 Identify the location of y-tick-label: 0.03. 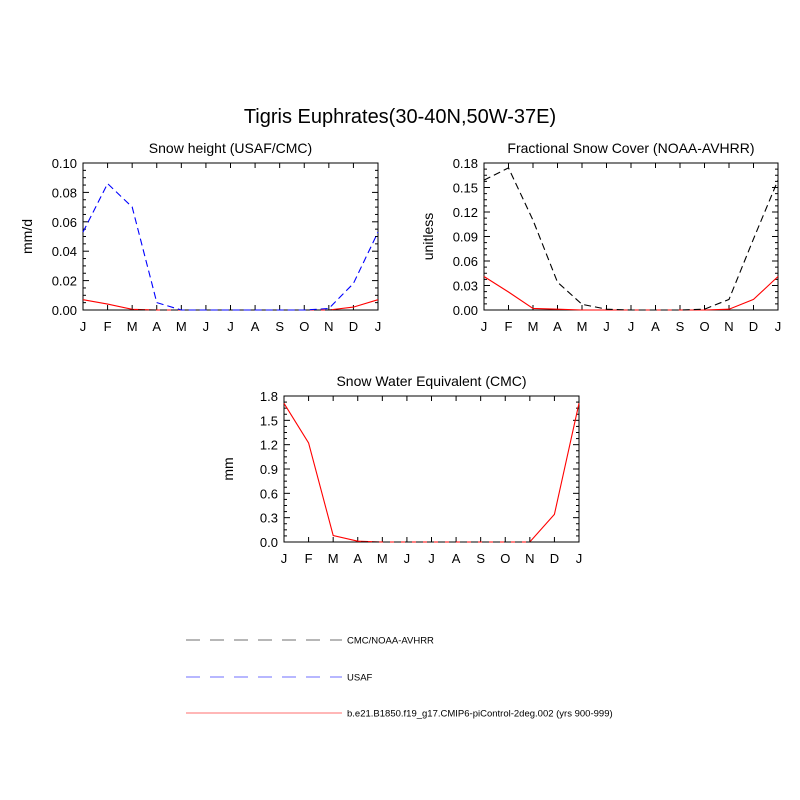
(465, 286).